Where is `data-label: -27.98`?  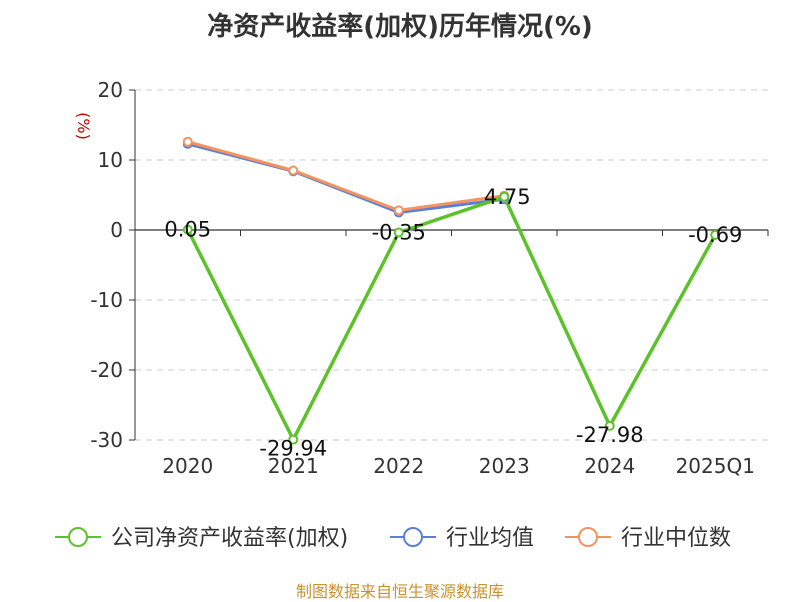 data-label: -27.98 is located at coordinates (610, 435).